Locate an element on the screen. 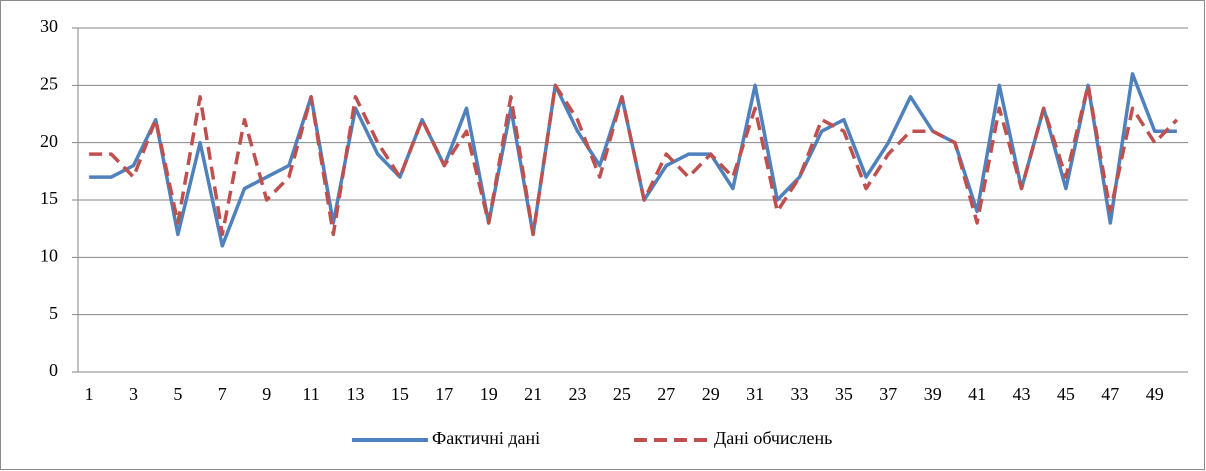 This screenshot has width=1206, height=471. x-tick-label: 5 is located at coordinates (177, 394).